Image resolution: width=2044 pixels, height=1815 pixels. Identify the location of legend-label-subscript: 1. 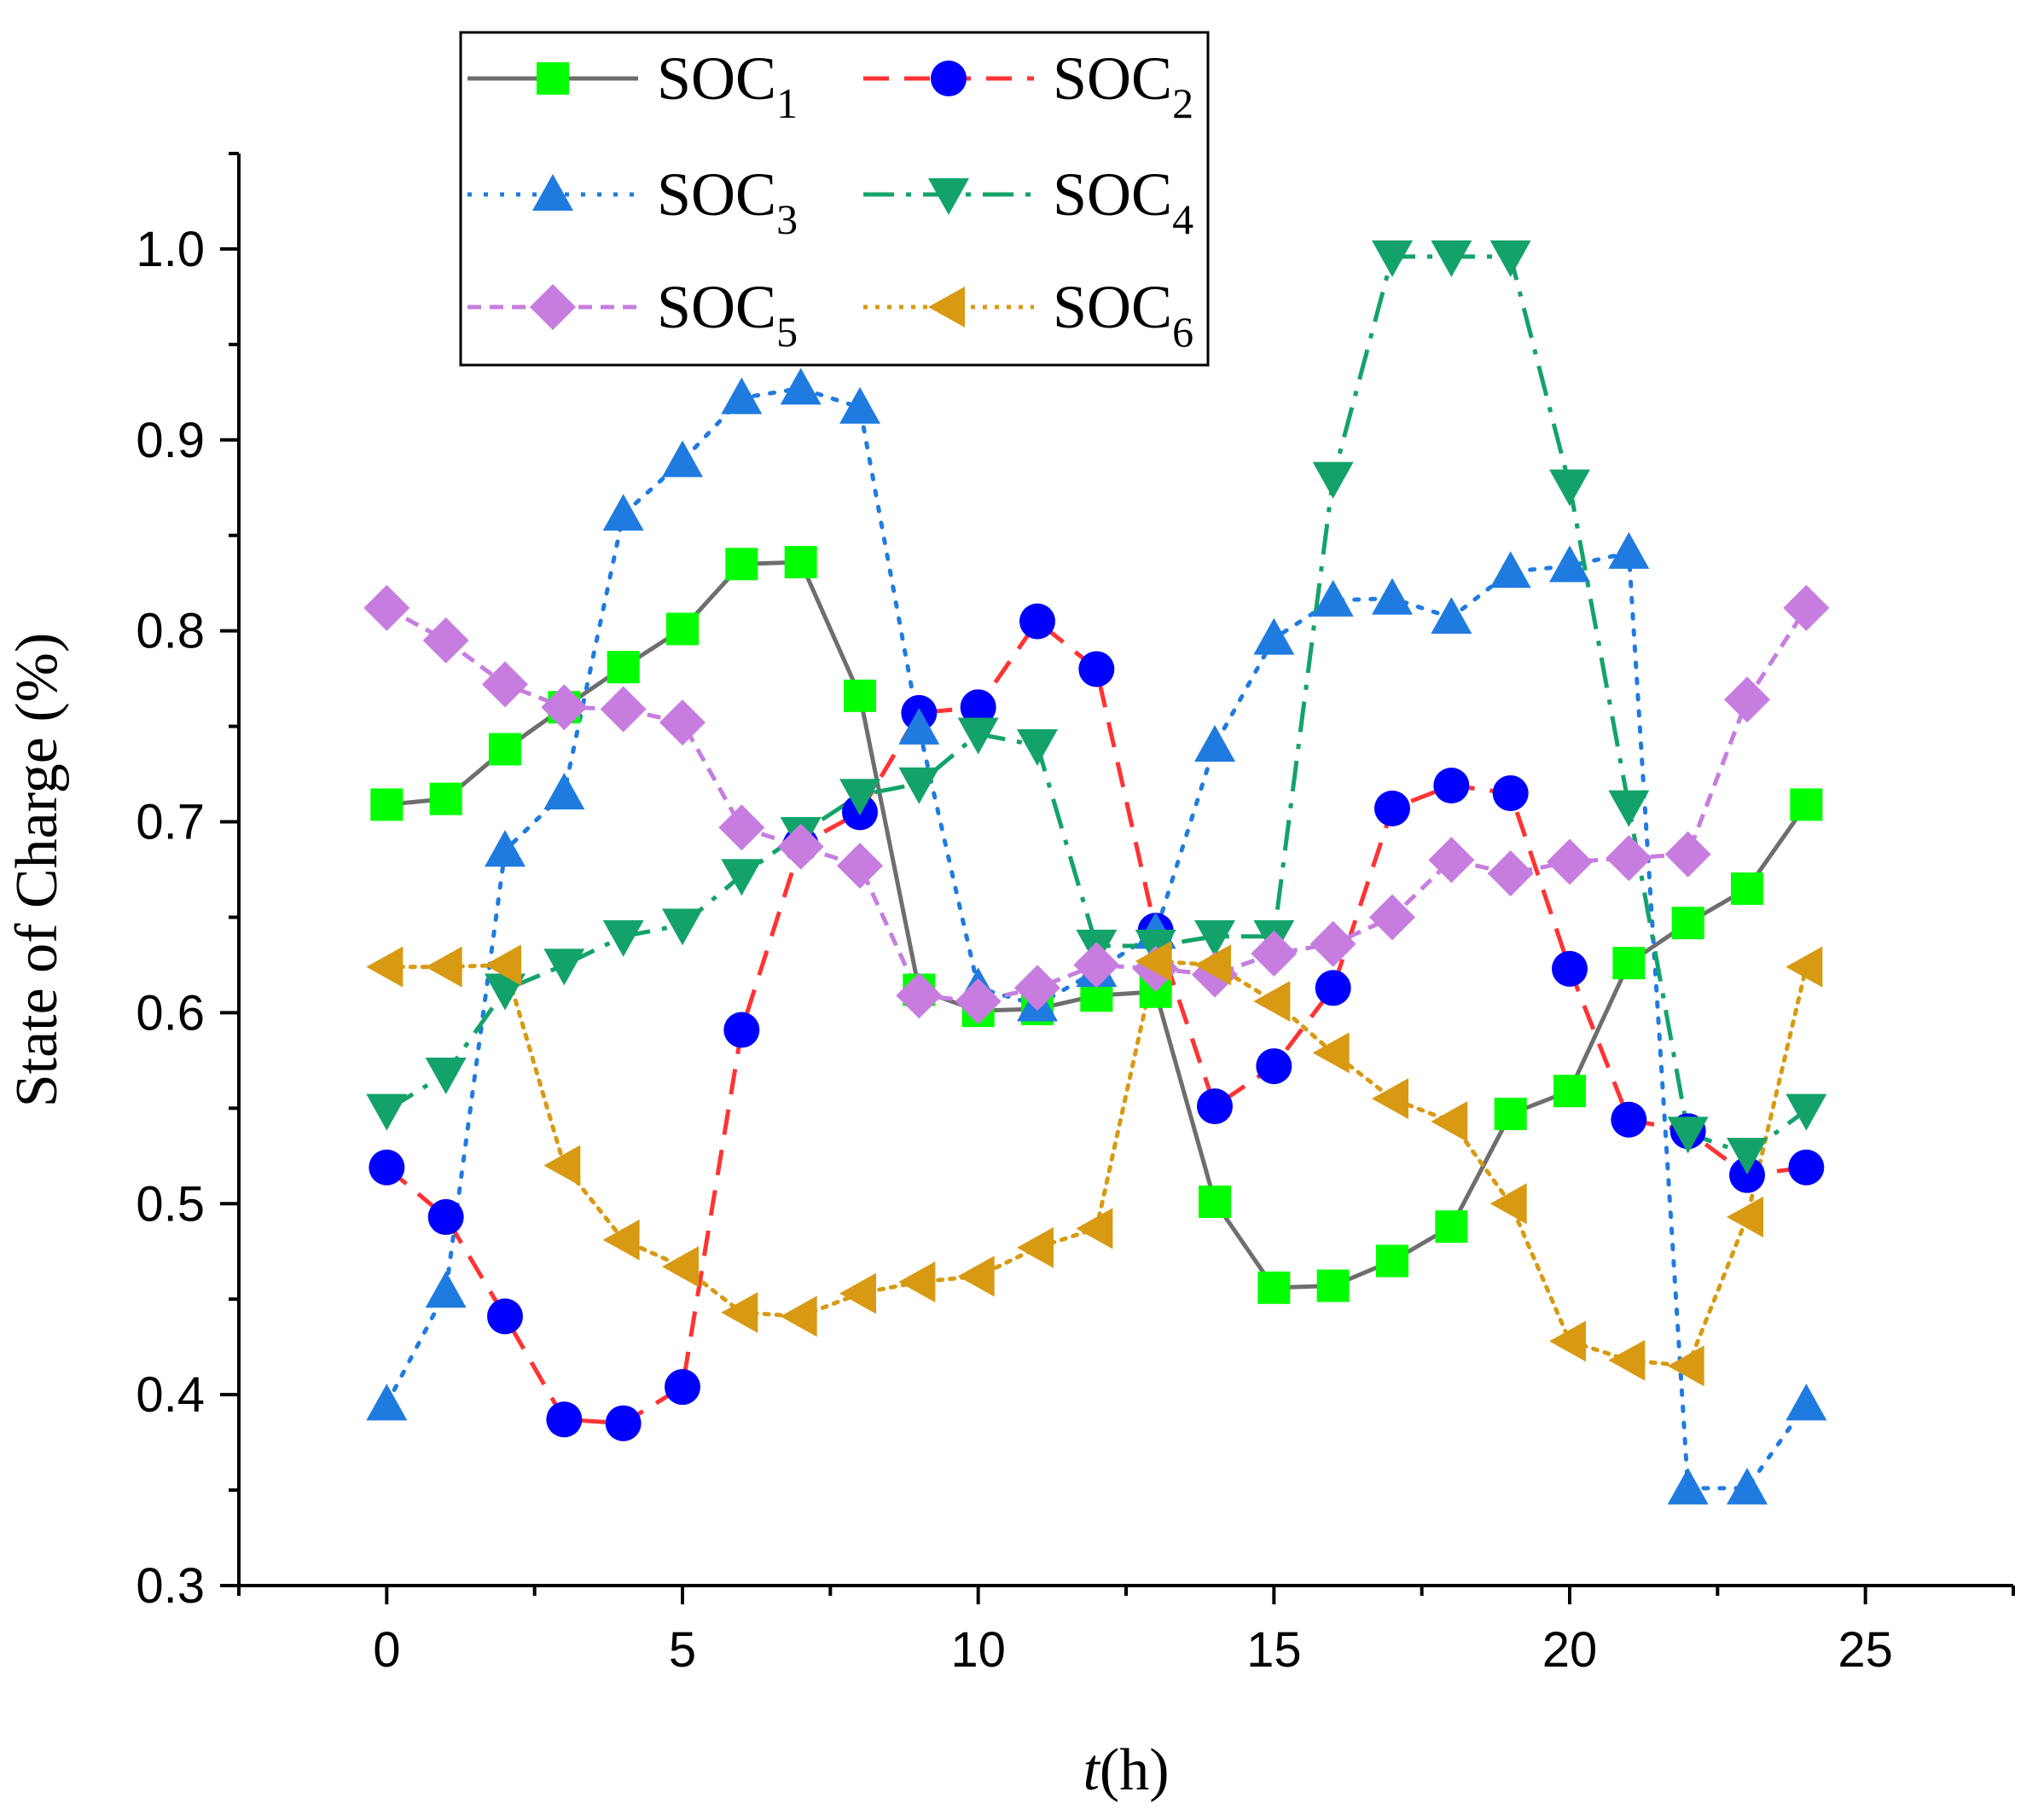
(787, 103).